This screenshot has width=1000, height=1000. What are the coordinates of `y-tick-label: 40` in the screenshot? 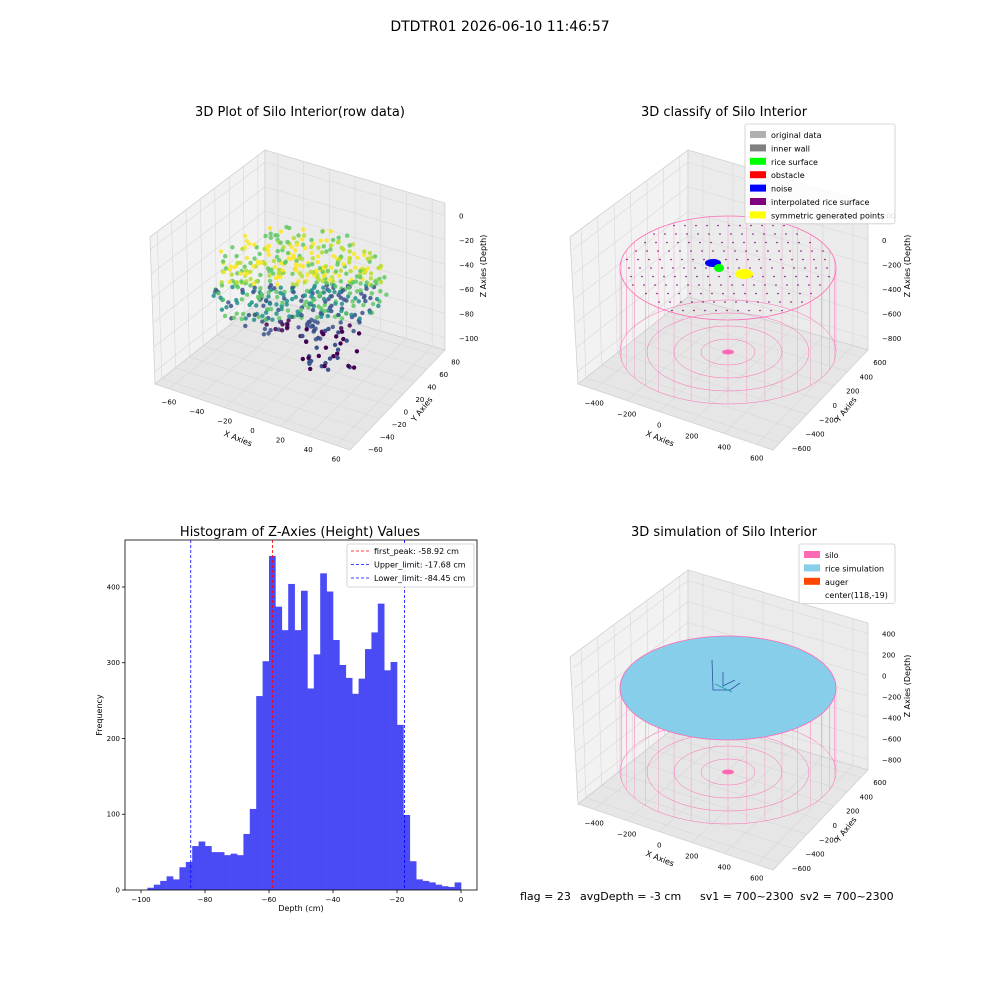 It's located at (431, 387).